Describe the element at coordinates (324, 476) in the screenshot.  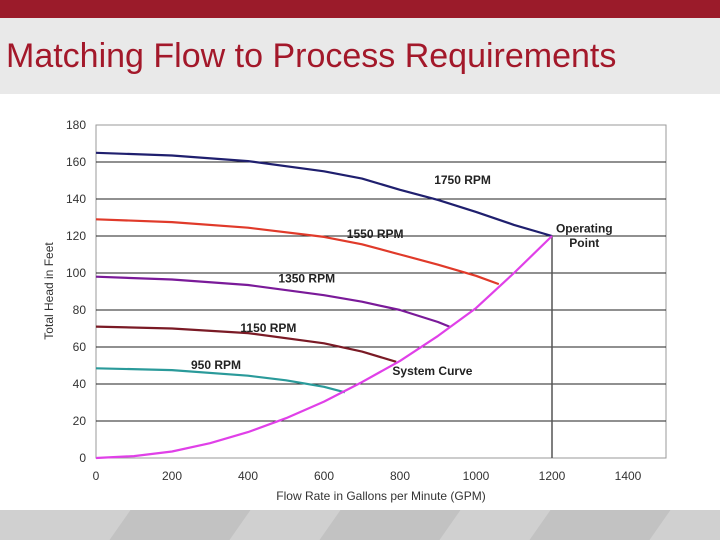
I see `x-tick-label: 600` at that location.